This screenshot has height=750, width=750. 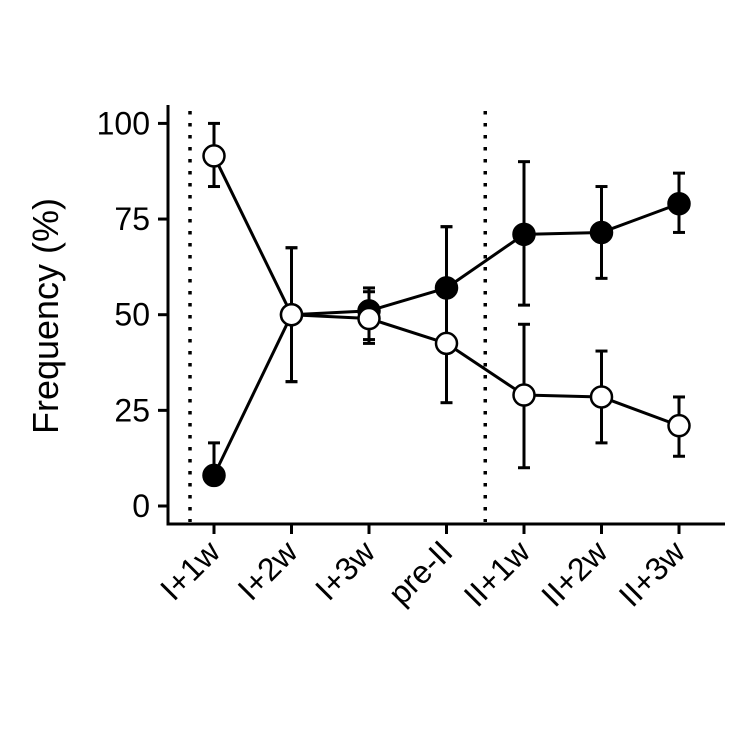 I want to click on y-tick-label: 0, so click(x=141, y=506).